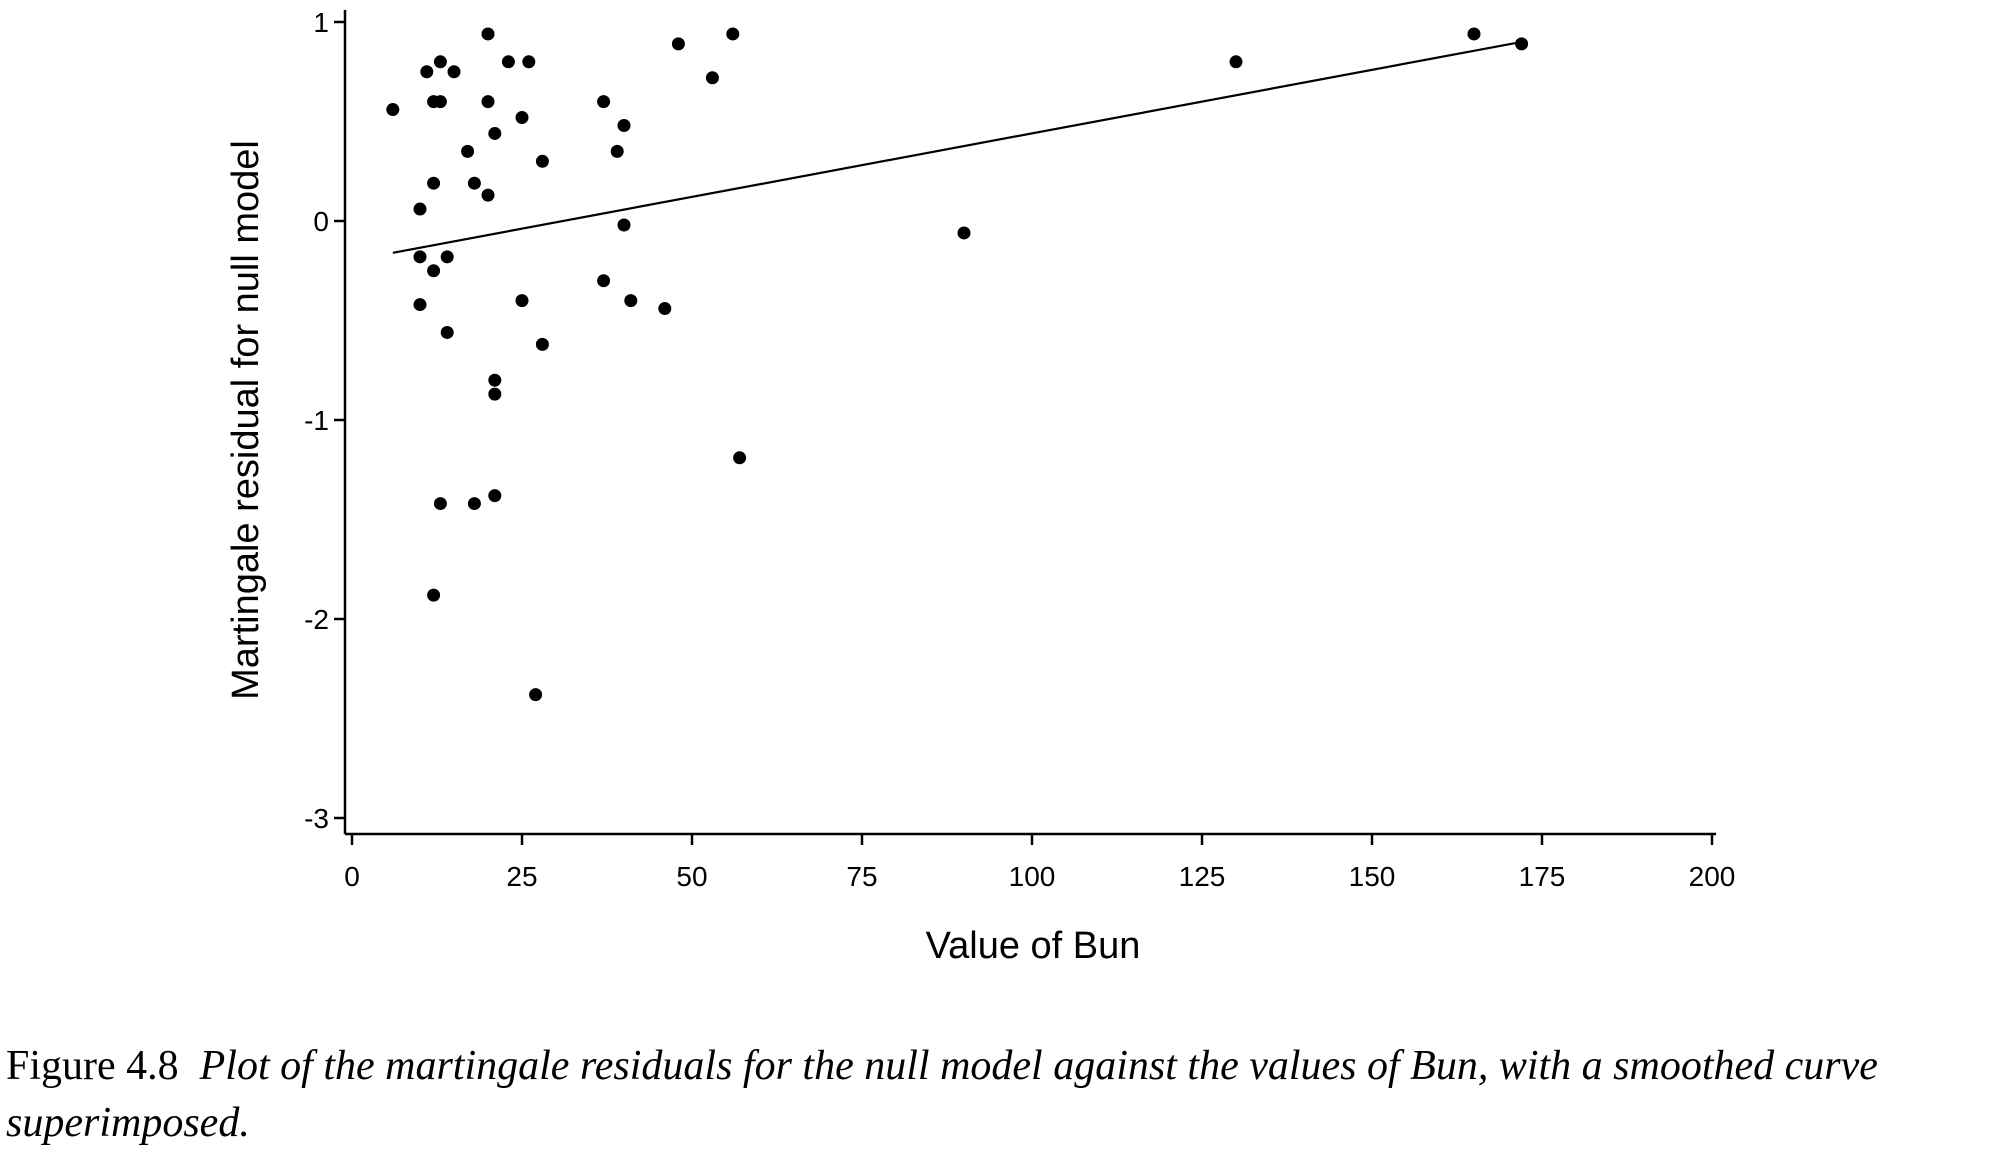 The height and width of the screenshot is (1152, 2013). I want to click on x-tick-label: 200, so click(1712, 876).